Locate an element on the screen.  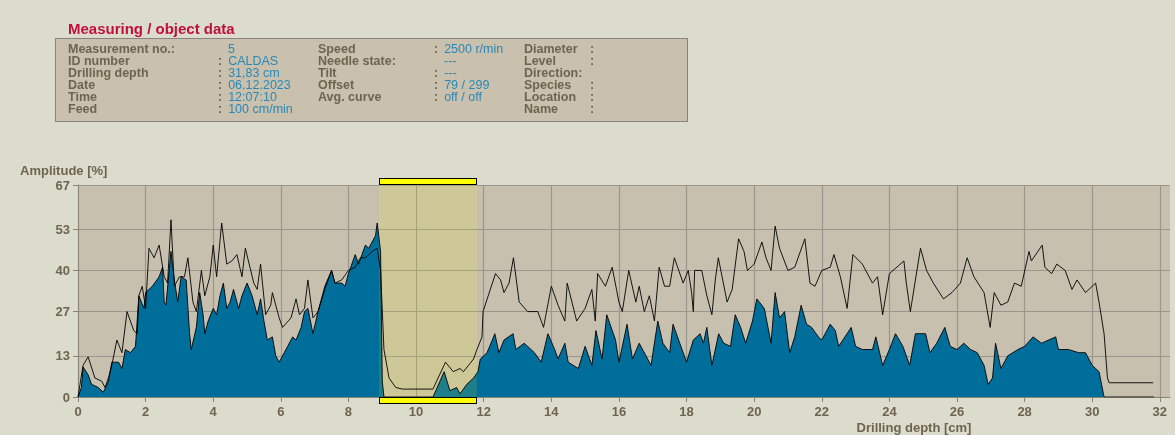
text: Measurement no.: 5 is located at coordinates (151, 49).